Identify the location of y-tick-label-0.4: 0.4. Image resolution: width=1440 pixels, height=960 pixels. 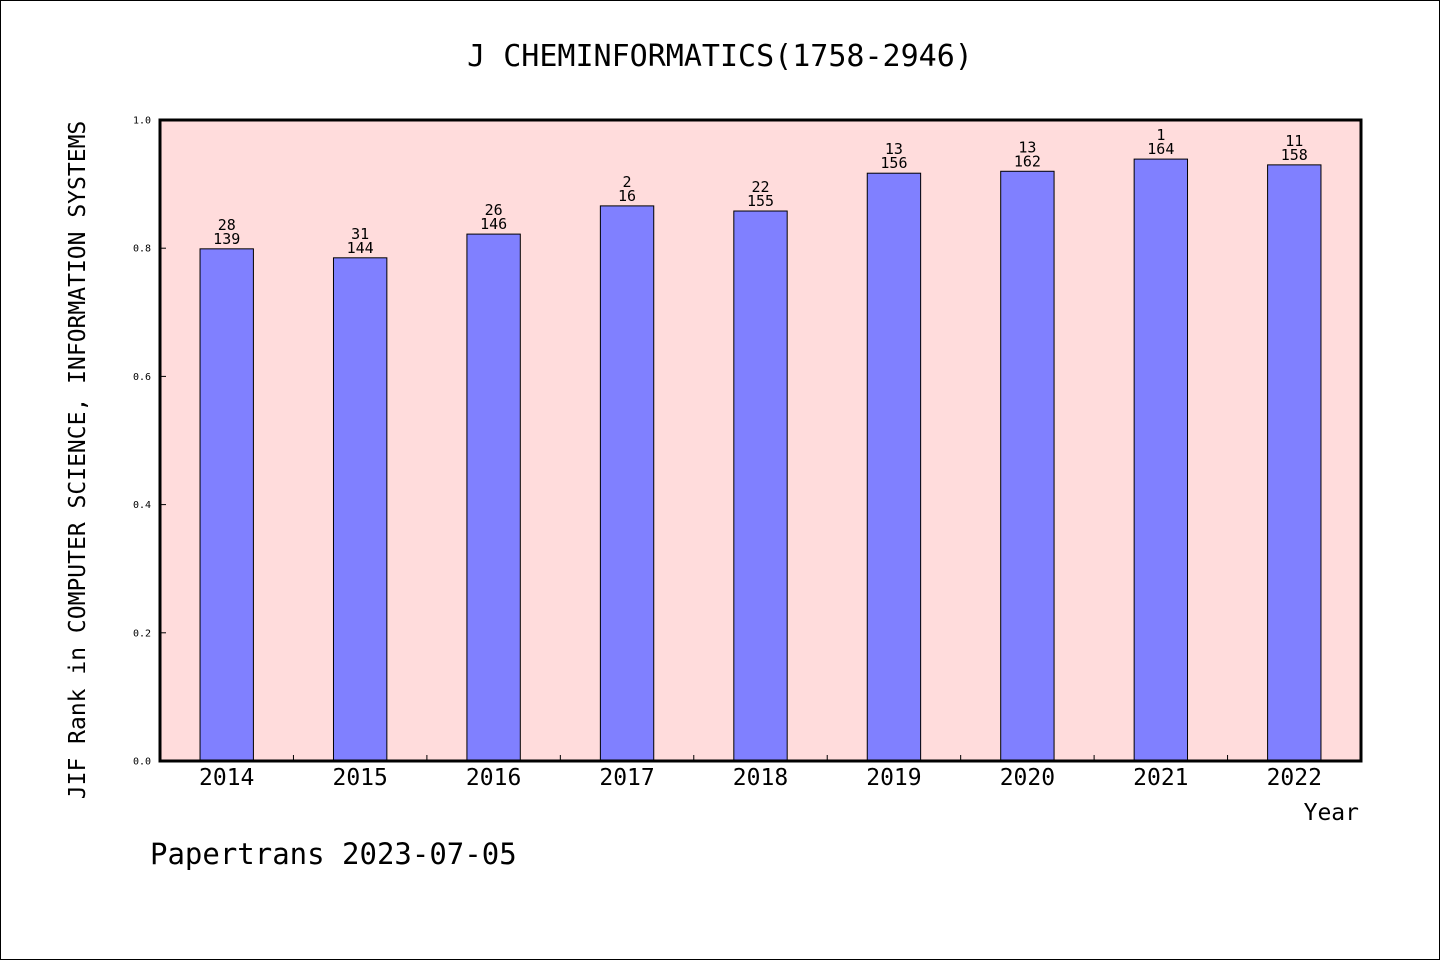
(142, 505).